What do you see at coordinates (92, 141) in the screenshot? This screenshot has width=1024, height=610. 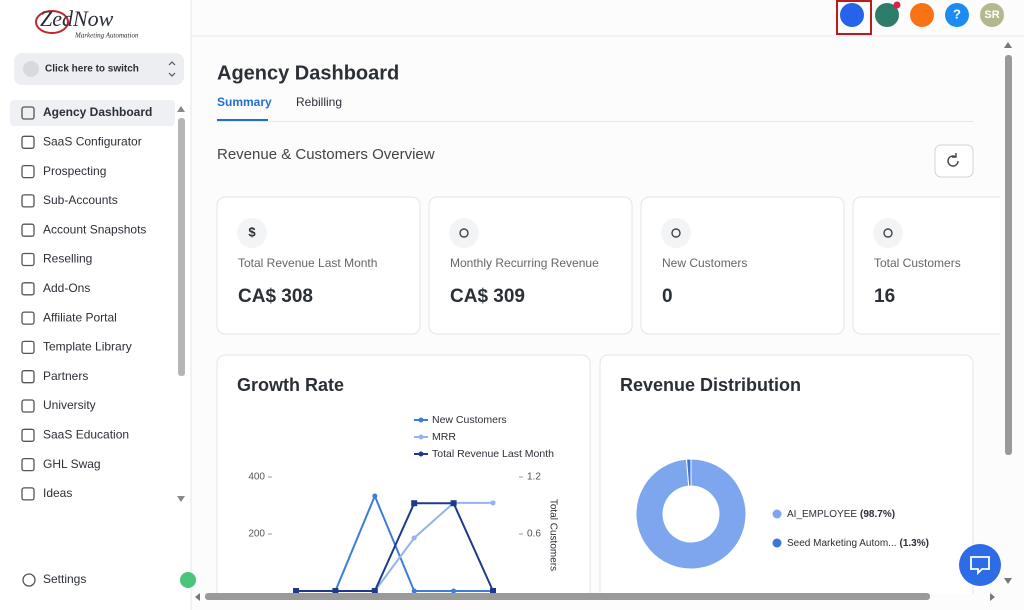 I see `nav-item: SaaS Configurator` at bounding box center [92, 141].